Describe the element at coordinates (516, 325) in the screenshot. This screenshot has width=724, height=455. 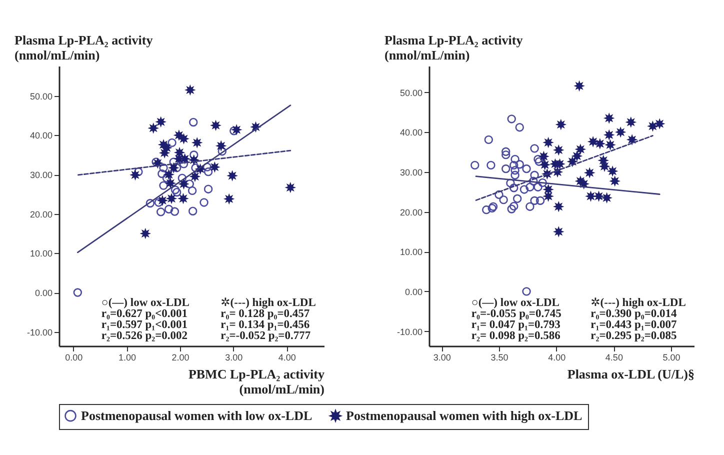
I see `annotation: r₁= 0.047 p₁=0.793` at that location.